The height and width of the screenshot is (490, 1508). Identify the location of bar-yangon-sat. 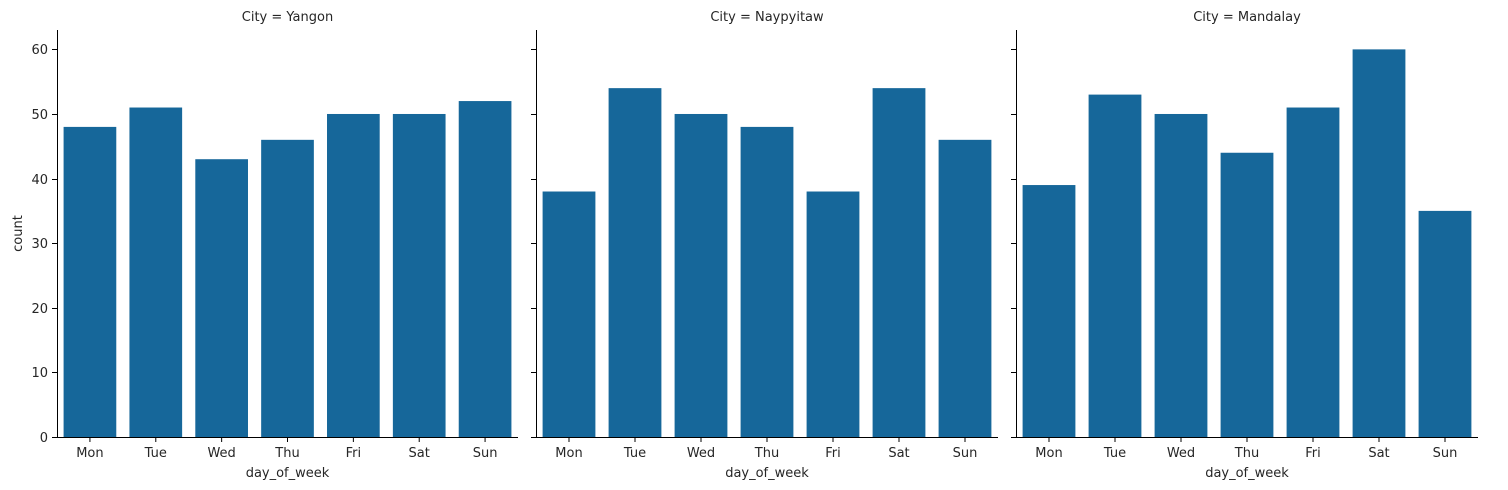
(419, 275).